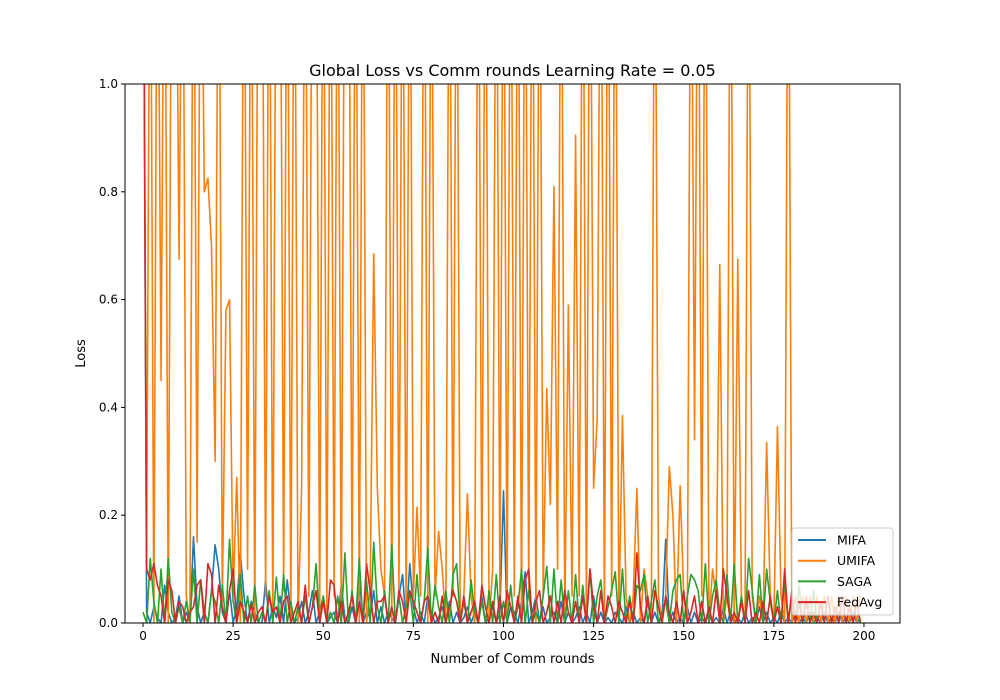 This screenshot has width=1000, height=700. I want to click on y-tick-label: 0.0, so click(108, 623).